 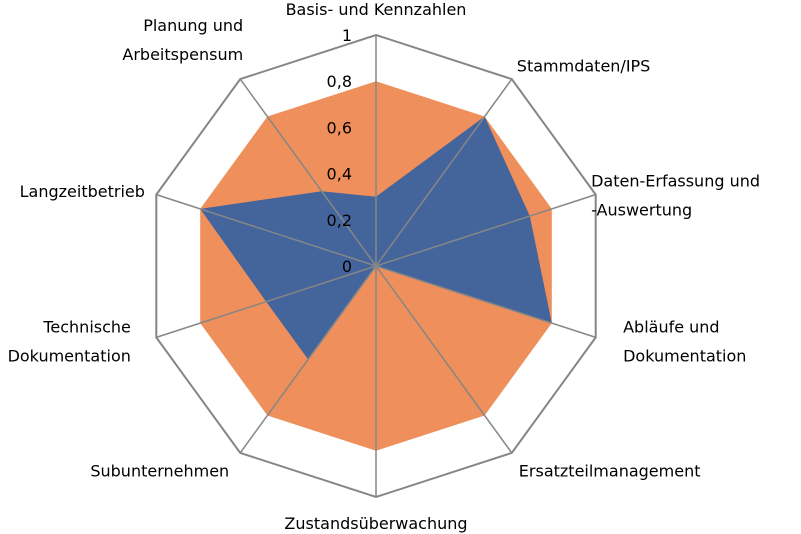 I want to click on category-label-line: Subunternehmen, so click(x=159, y=471).